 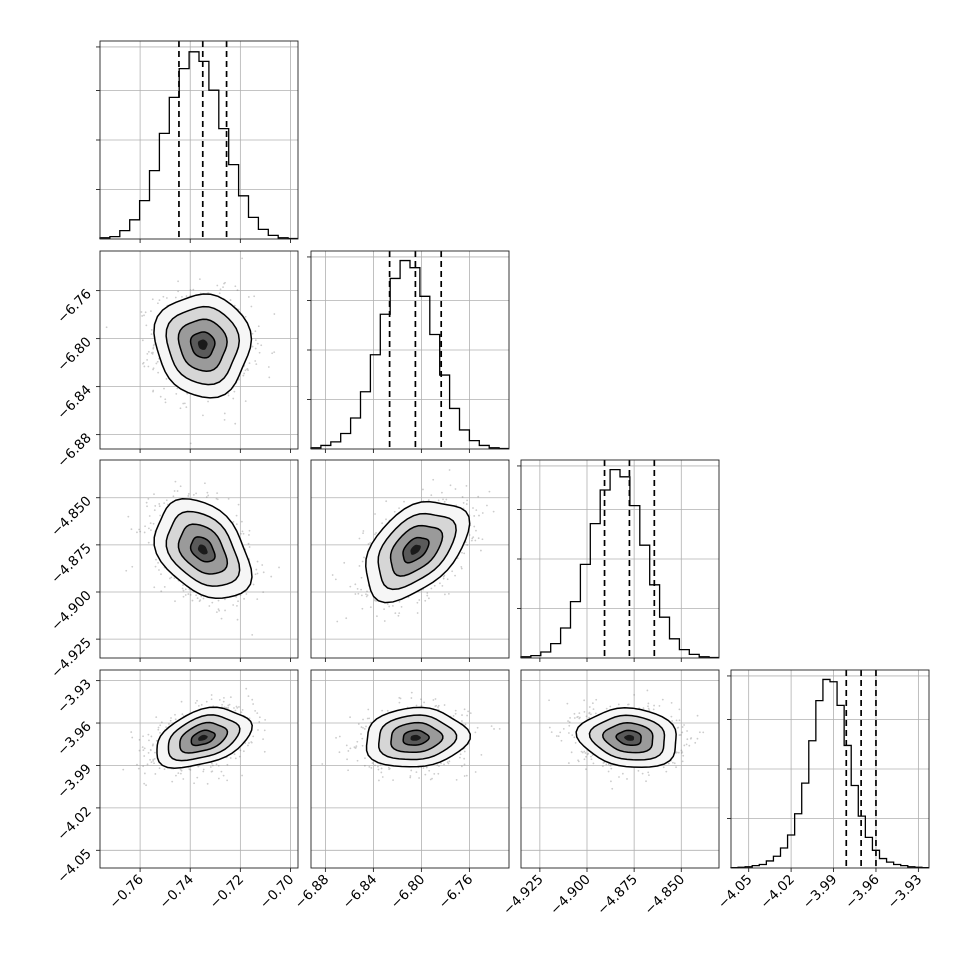 What do you see at coordinates (74, 306) in the screenshot?
I see `y-tick-label: −6.76` at bounding box center [74, 306].